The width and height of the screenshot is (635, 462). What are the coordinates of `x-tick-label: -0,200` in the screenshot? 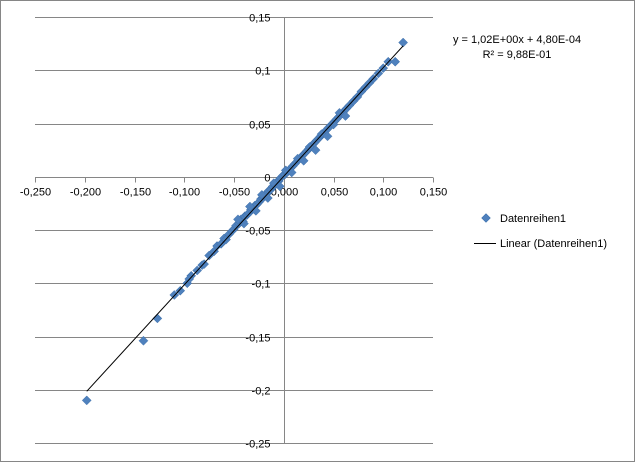 It's located at (85, 193).